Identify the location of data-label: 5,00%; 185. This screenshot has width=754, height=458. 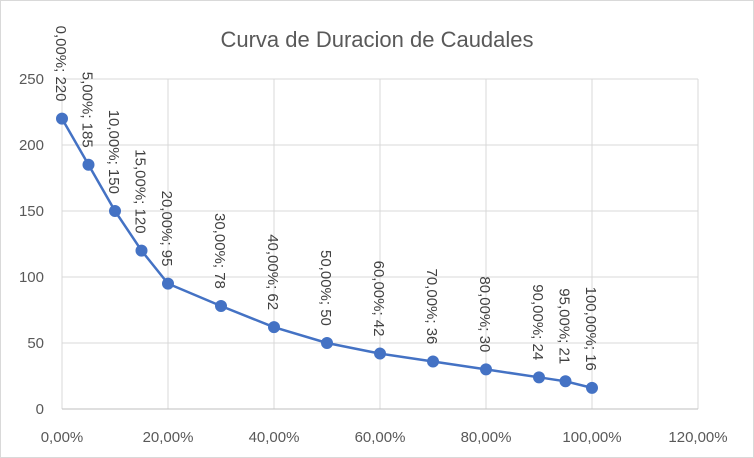
(87, 110).